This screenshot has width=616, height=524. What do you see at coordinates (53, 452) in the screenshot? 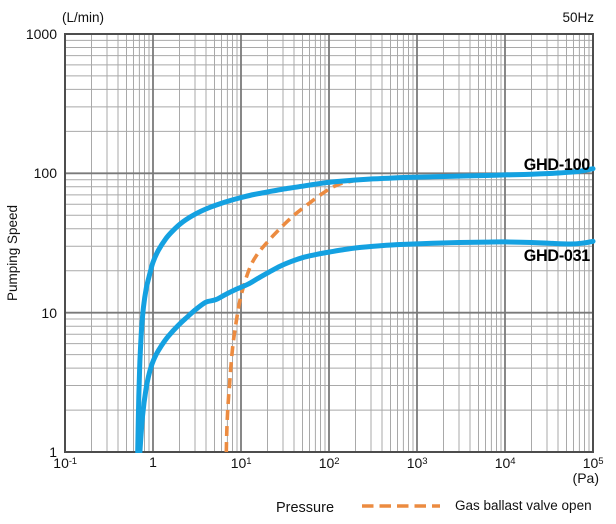
I see `y-tick-label: 1` at bounding box center [53, 452].